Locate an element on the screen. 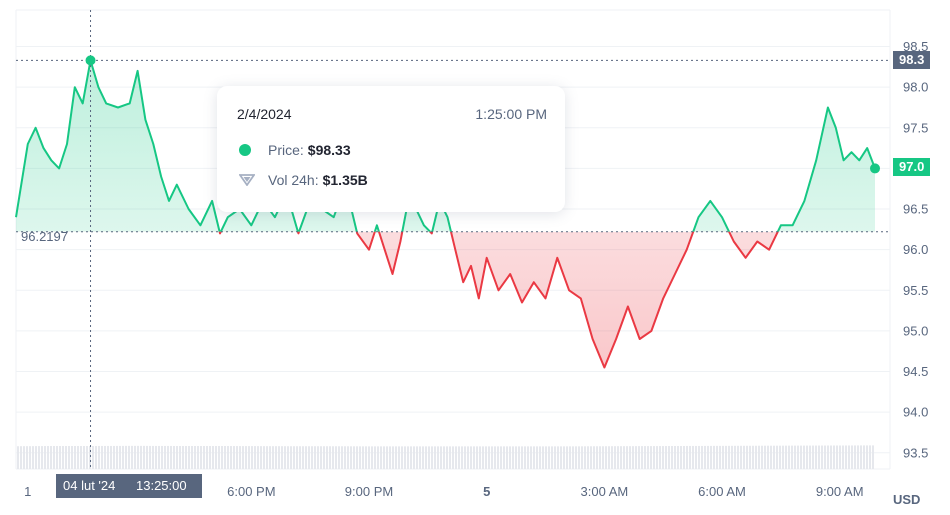  crosshair-date: 04 lut '24 is located at coordinates (89, 485).